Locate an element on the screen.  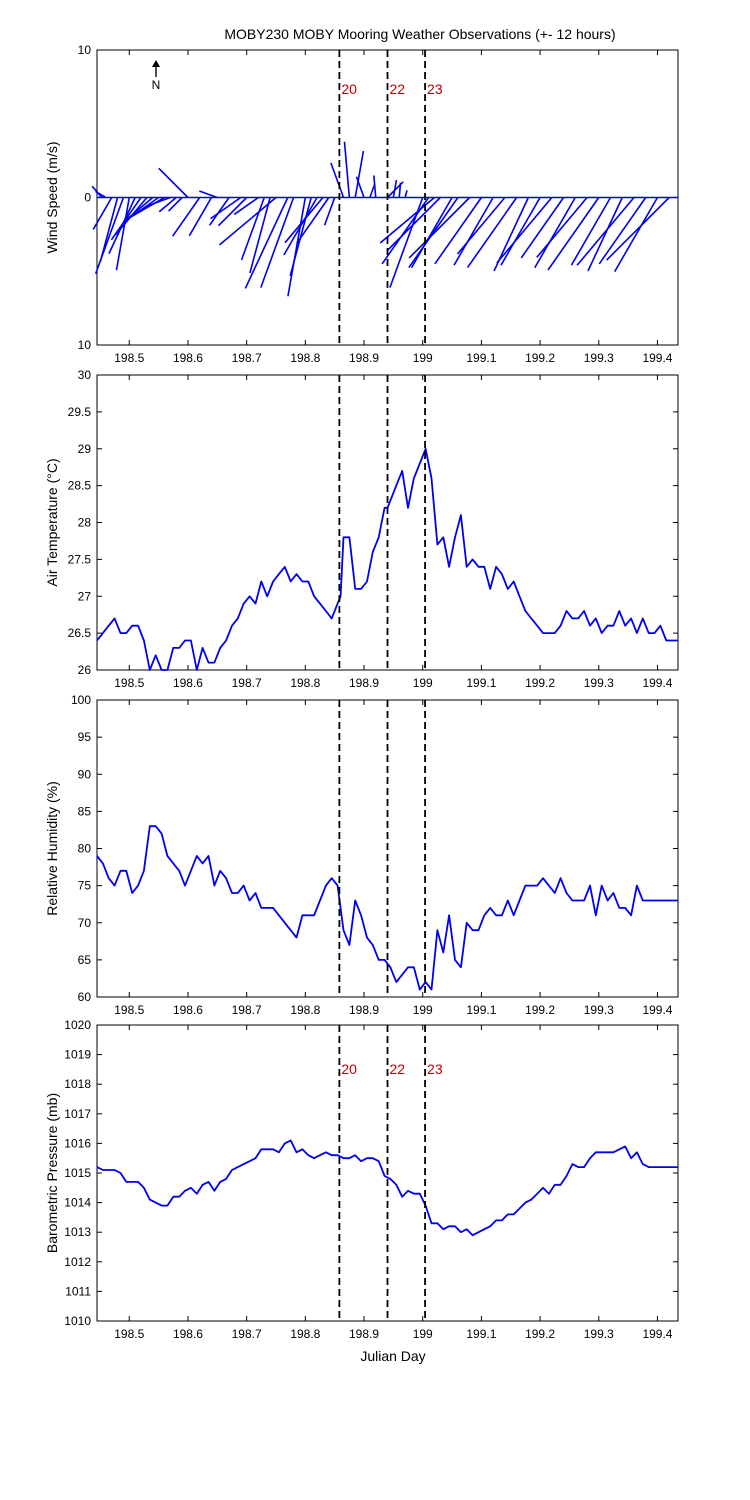
y-axis-label: Wind Speed (m/s) is located at coordinates (52, 197).